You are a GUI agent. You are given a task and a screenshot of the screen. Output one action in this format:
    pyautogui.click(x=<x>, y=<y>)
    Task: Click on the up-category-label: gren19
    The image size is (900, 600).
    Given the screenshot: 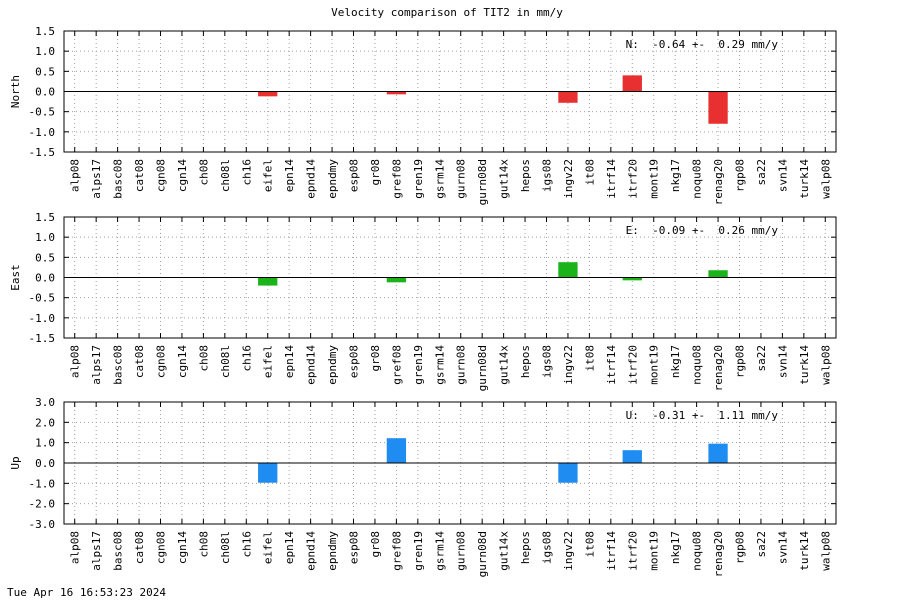 What is the action you would take?
    pyautogui.click(x=418, y=551)
    